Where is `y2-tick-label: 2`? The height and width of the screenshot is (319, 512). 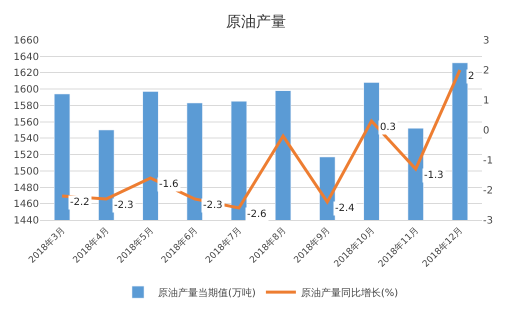 y2-tick-label: 2 is located at coordinates (486, 71).